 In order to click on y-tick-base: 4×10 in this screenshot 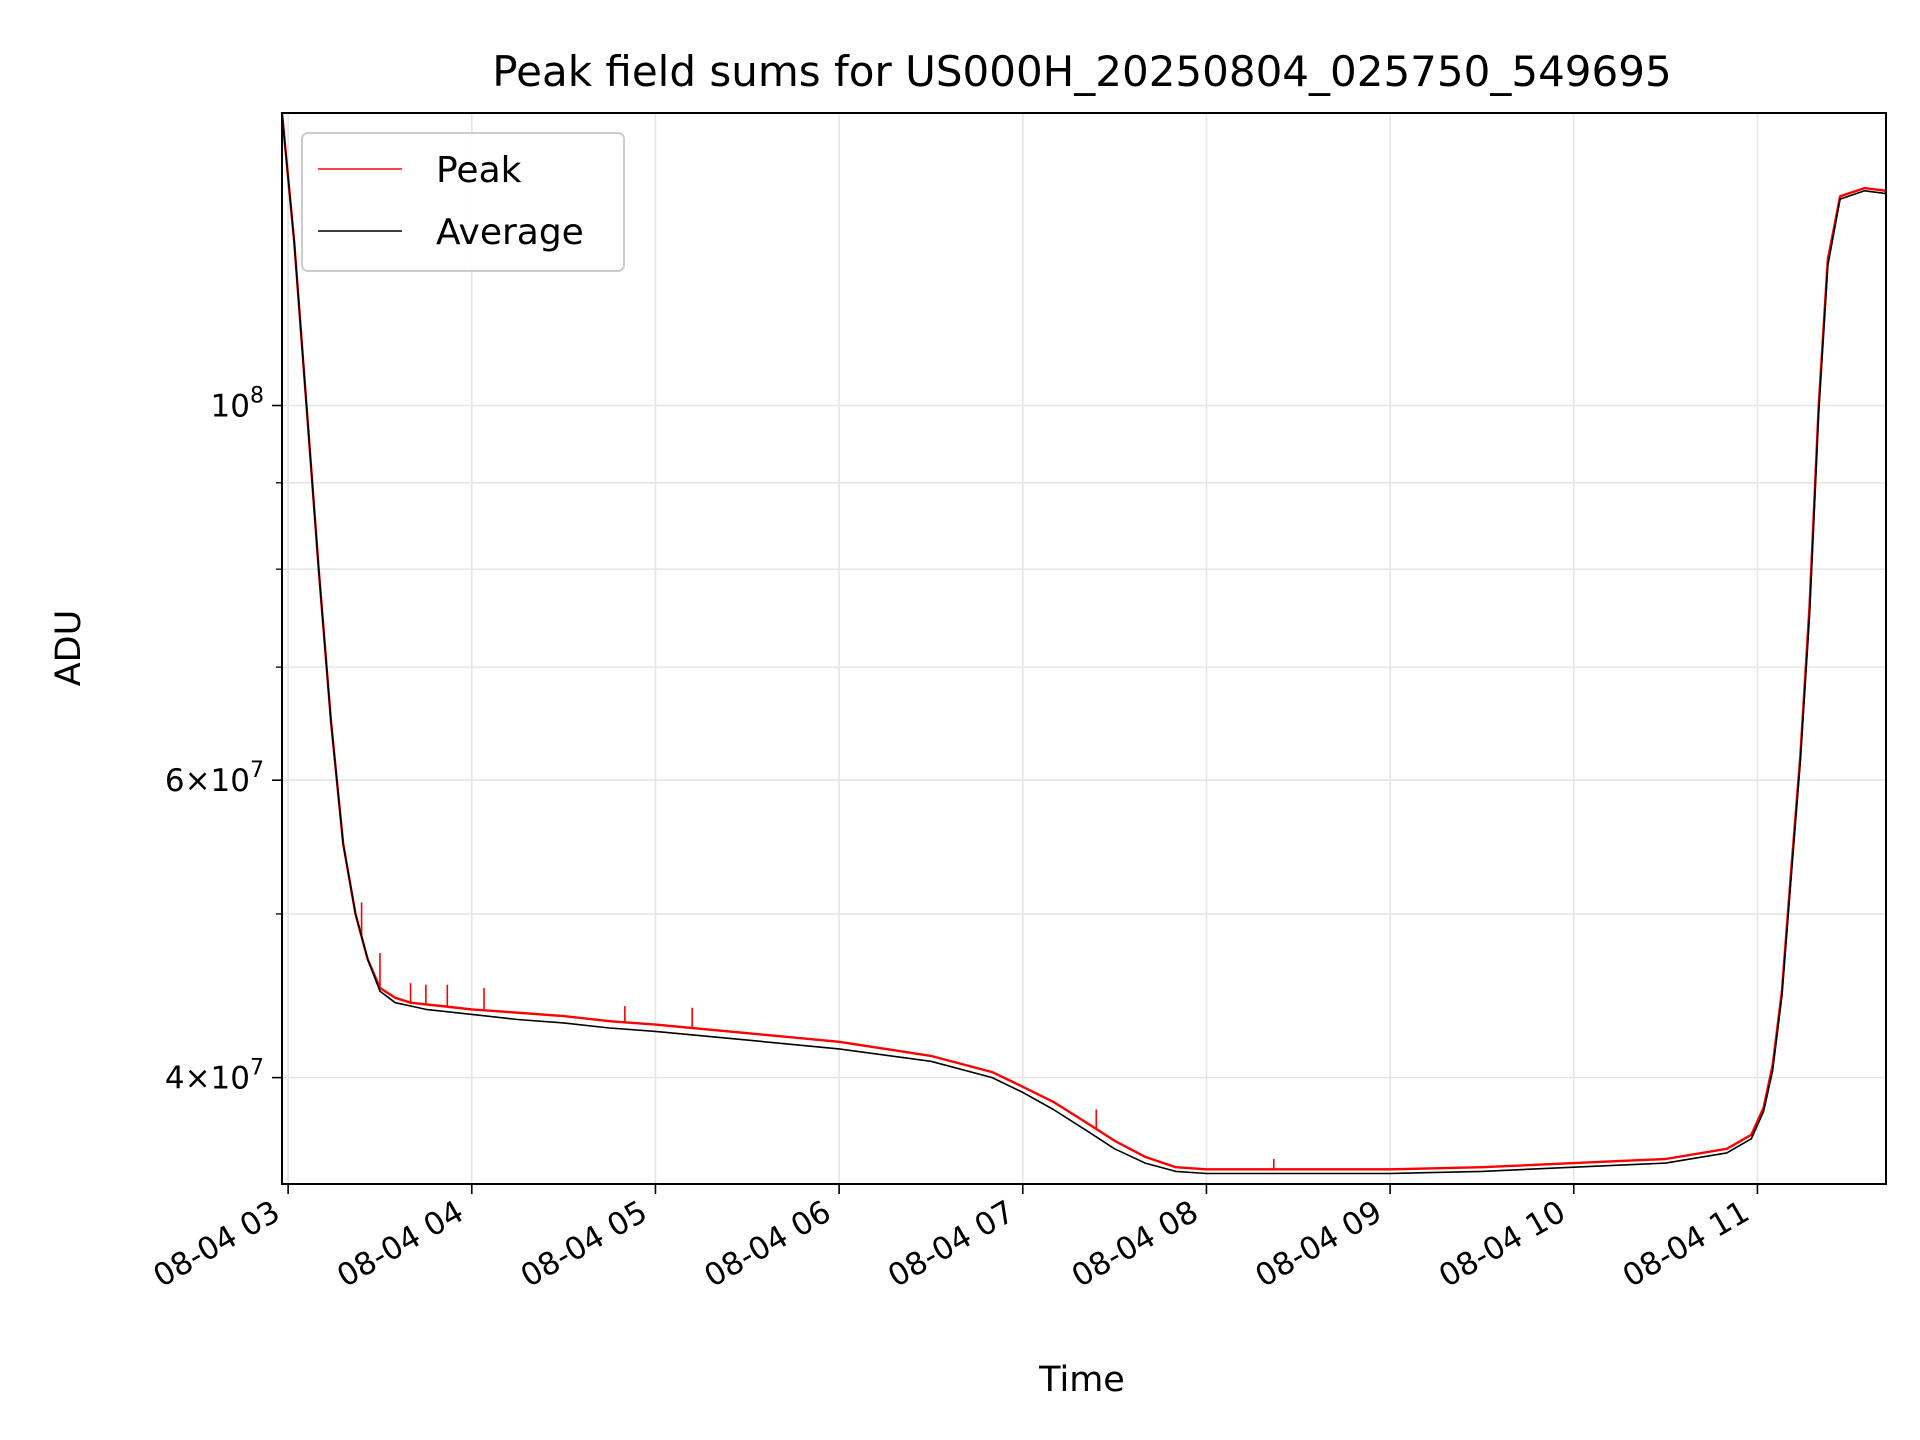, I will do `click(207, 1079)`.